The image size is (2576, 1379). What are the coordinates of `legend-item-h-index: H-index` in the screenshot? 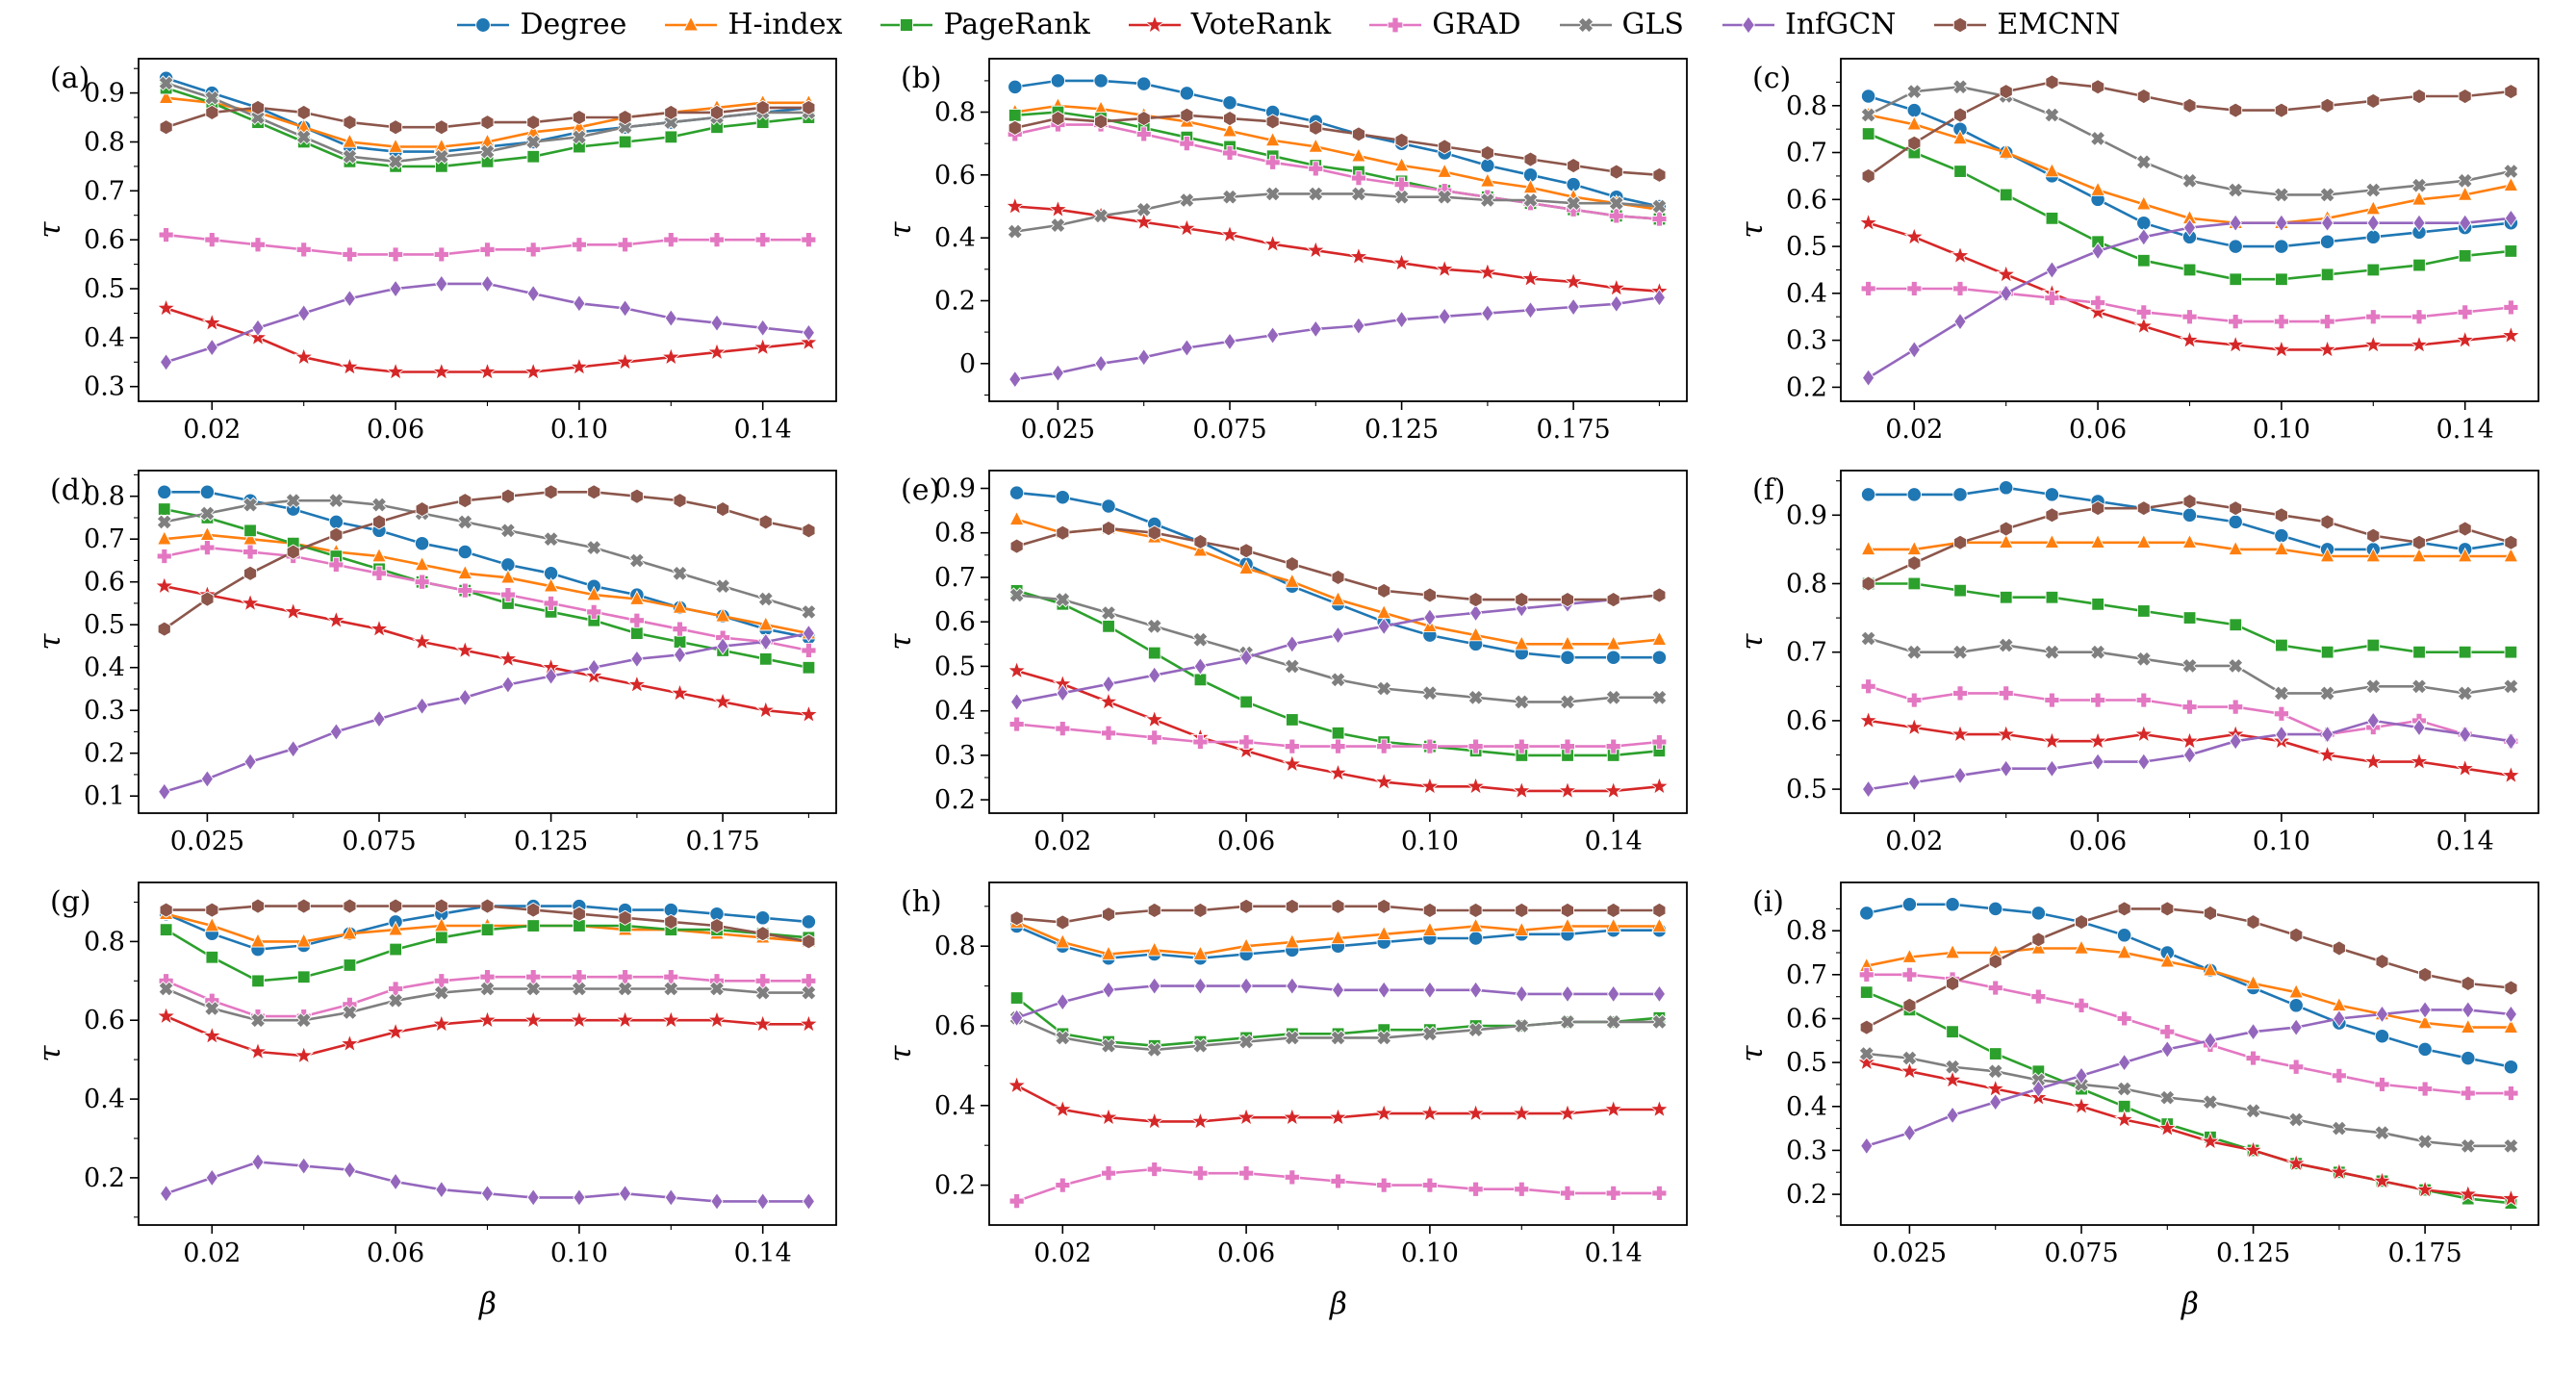 It's located at (752, 24).